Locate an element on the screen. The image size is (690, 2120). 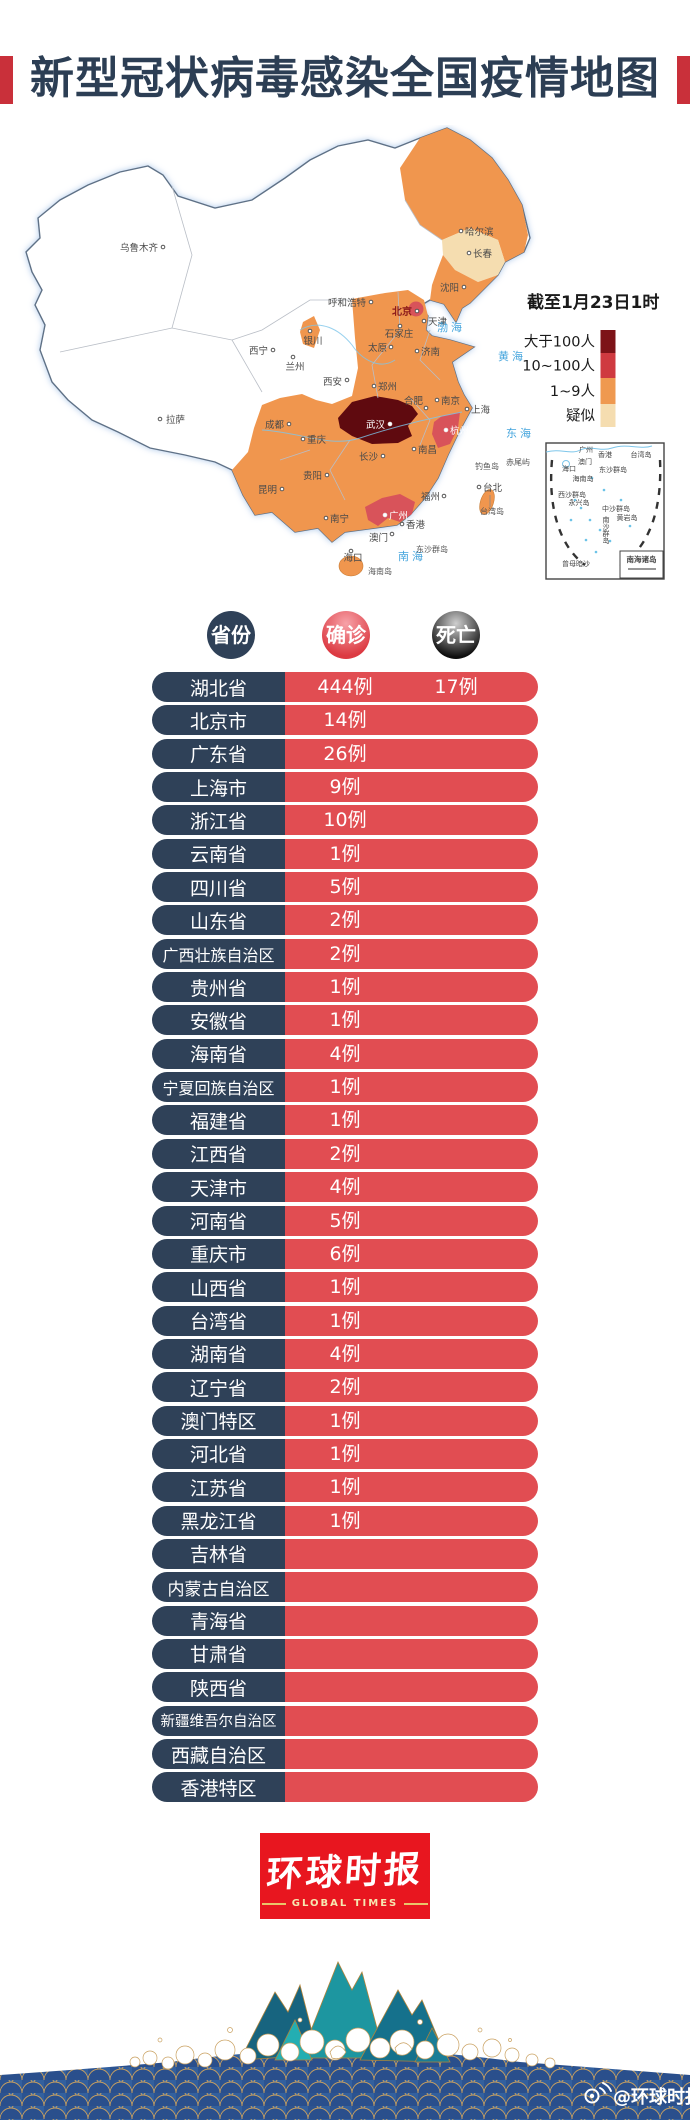
confirmed-count: 10例 is located at coordinates (345, 820).